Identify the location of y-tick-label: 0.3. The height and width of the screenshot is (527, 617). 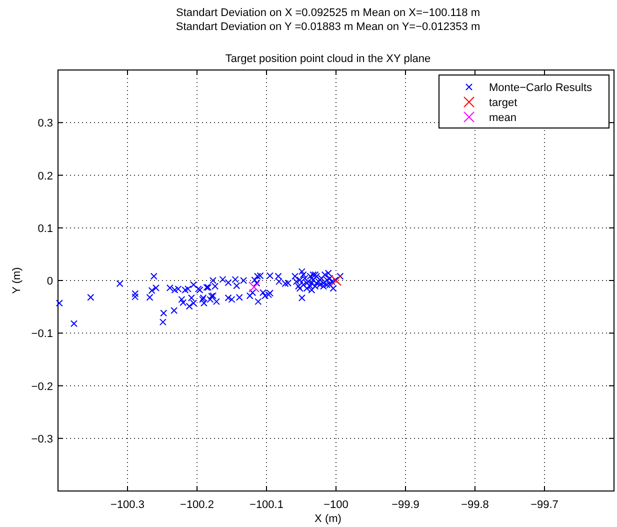
(45, 124).